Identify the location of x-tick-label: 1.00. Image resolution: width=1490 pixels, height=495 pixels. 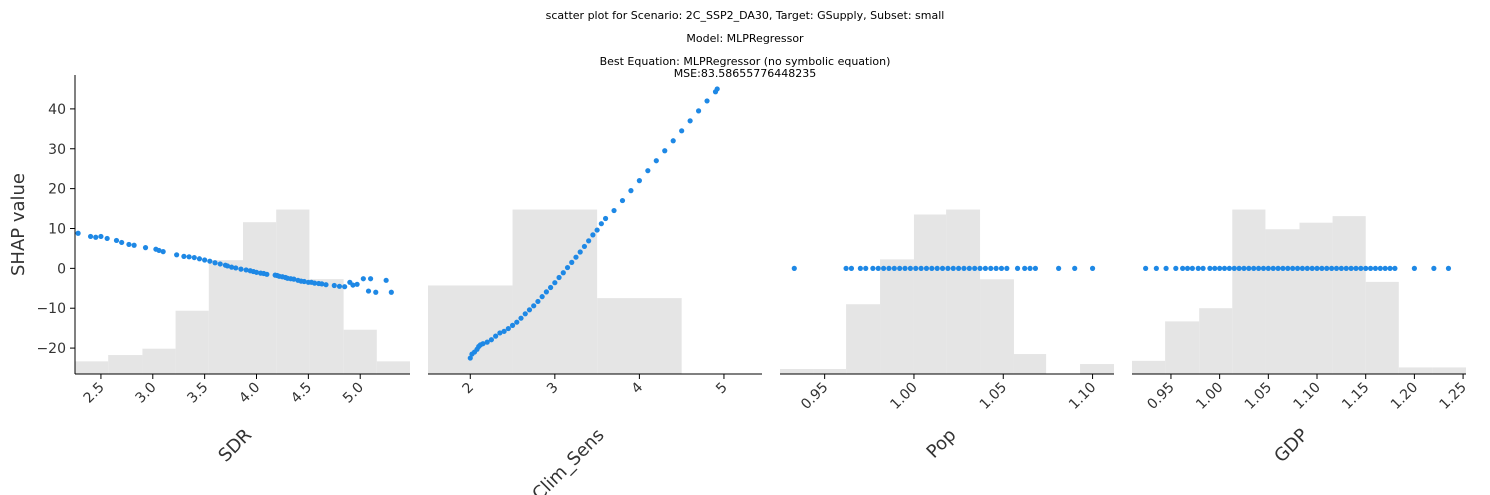
(1209, 396).